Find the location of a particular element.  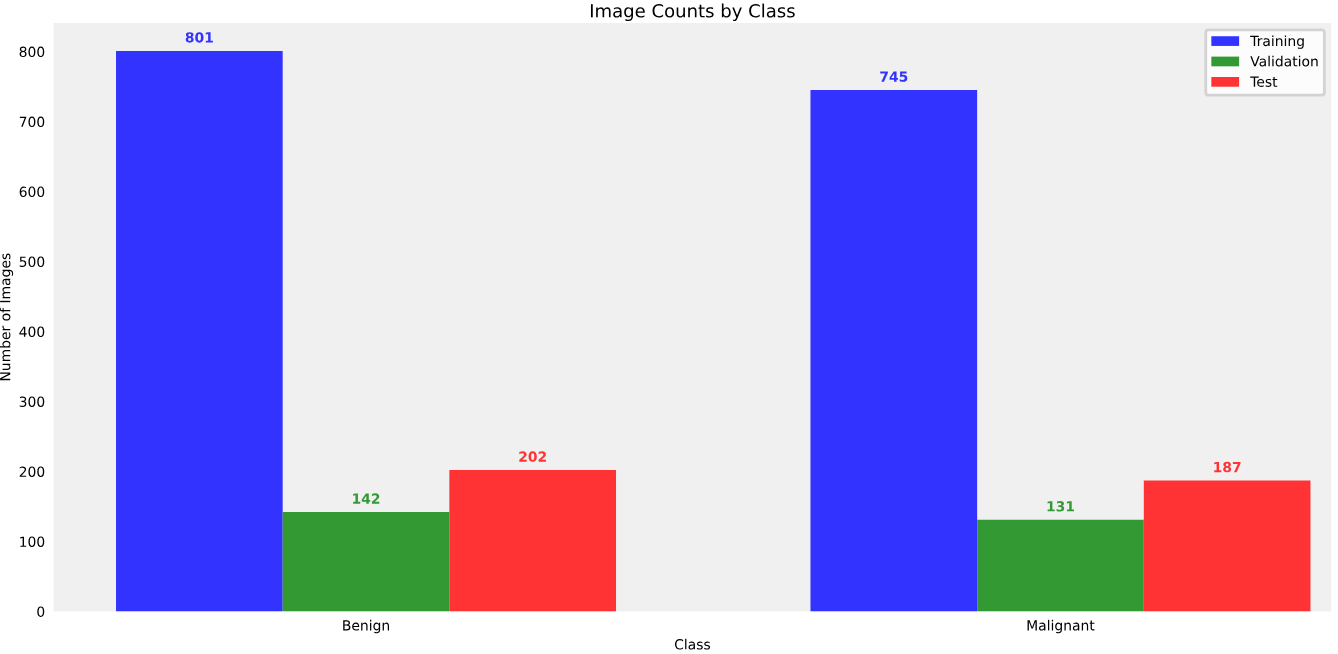

chart-title: Image Counts by Class is located at coordinates (692, 12).